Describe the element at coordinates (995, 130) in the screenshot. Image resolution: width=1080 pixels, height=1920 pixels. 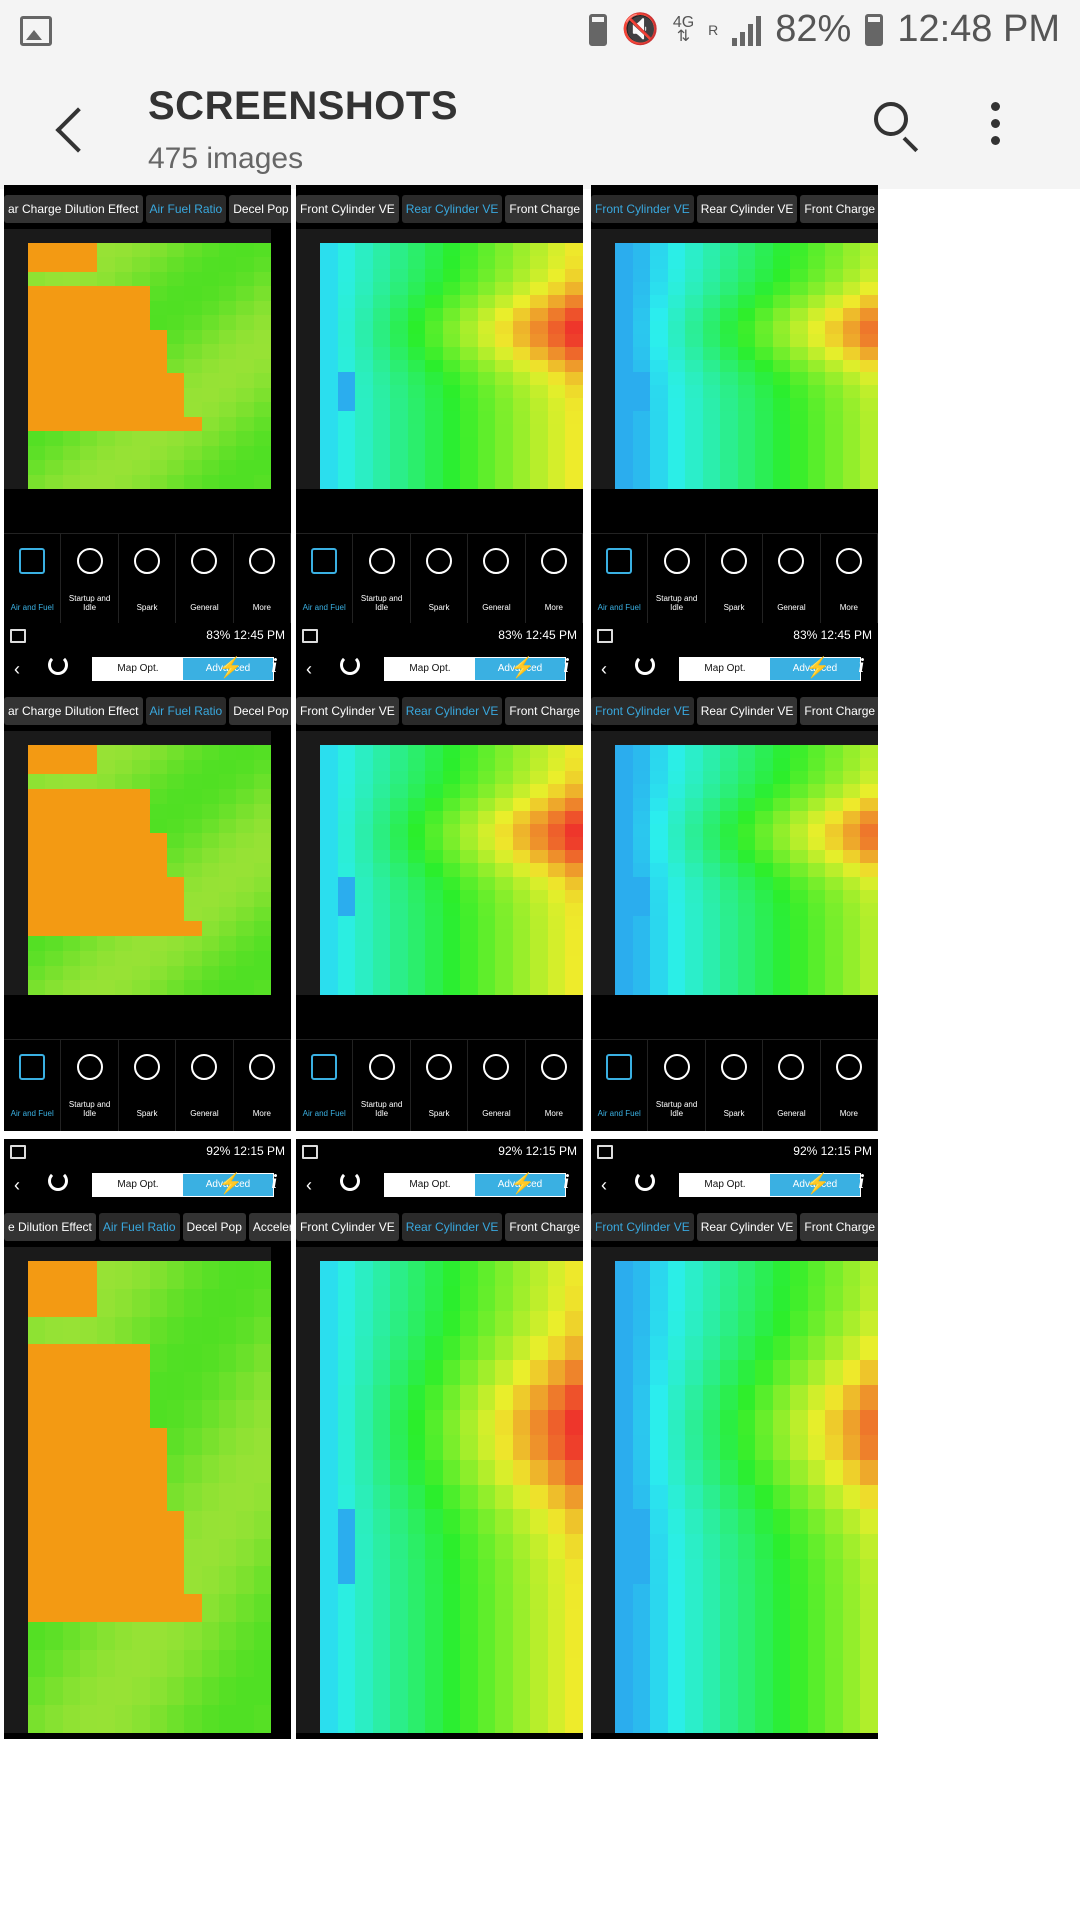
I see `more-options-button` at that location.